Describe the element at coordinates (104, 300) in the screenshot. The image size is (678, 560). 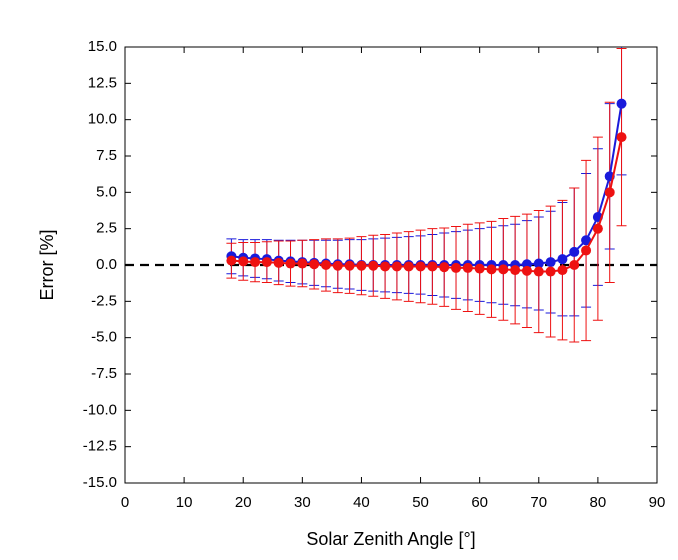
I see `y-tick-label: -2.5` at that location.